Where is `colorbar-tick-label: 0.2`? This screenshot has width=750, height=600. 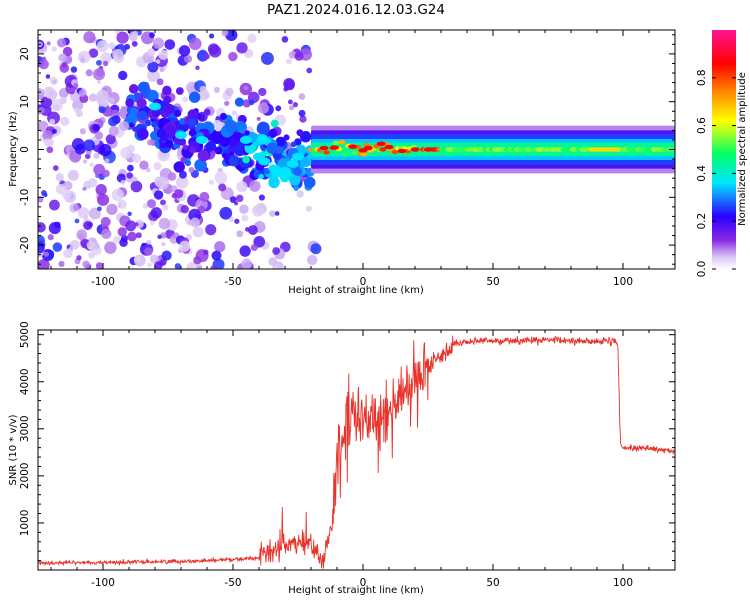 colorbar-tick-label: 0.2 is located at coordinates (702, 221).